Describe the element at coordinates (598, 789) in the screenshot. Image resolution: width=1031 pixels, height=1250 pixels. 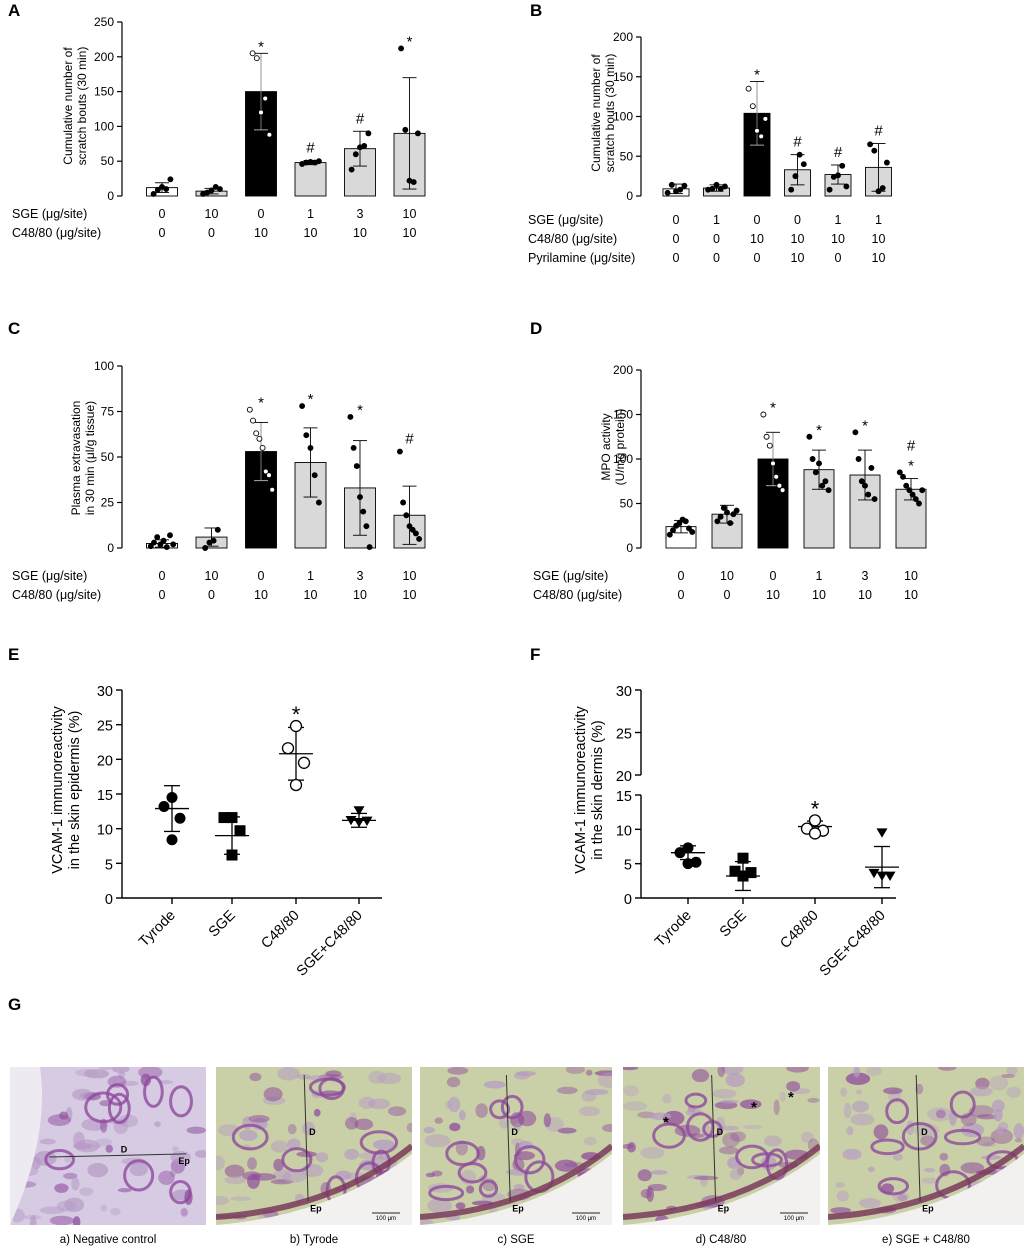
I see `y-axis-label-line: in the skin dermis (%)` at that location.